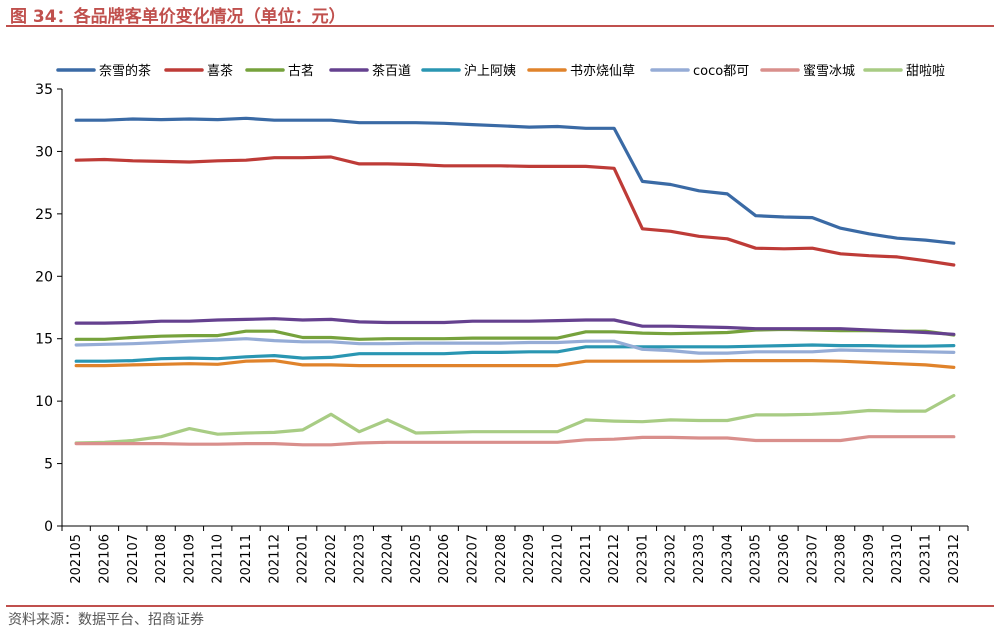  What do you see at coordinates (104, 559) in the screenshot?
I see `x-tick-label: 202106` at bounding box center [104, 559].